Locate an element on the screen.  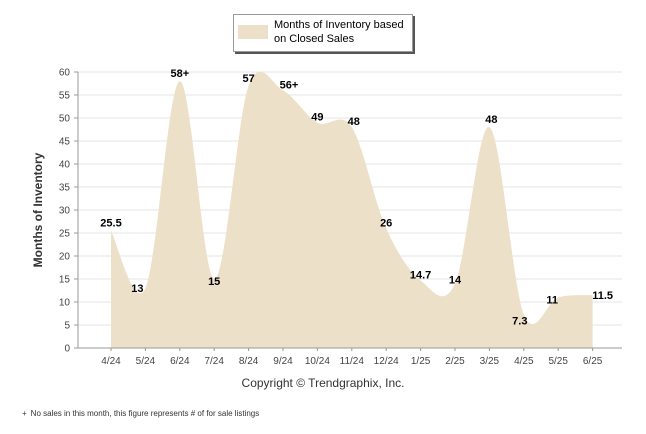
x-tick-label: 3/25 is located at coordinates (490, 361).